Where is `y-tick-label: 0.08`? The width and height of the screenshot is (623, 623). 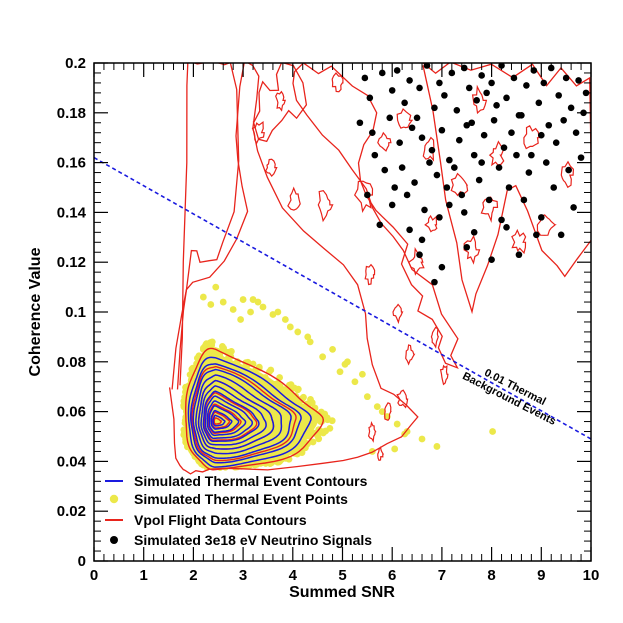 y-tick-label: 0.08 is located at coordinates (71, 362).